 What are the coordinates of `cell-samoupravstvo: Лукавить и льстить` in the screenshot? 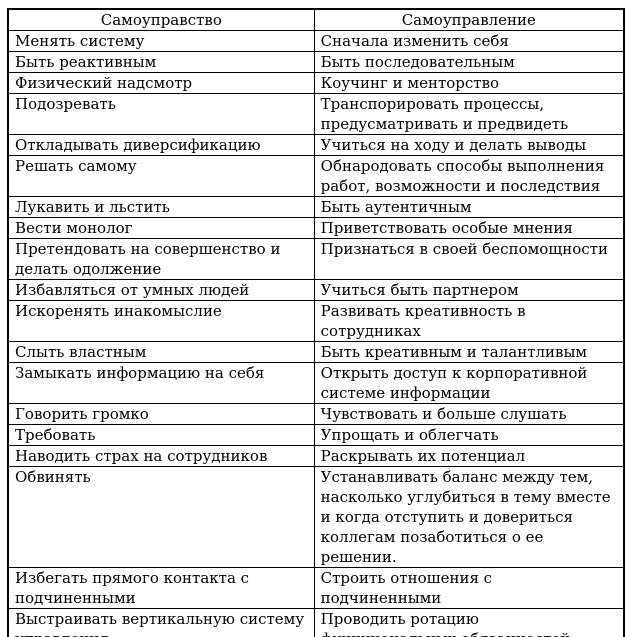 It's located at (161, 207).